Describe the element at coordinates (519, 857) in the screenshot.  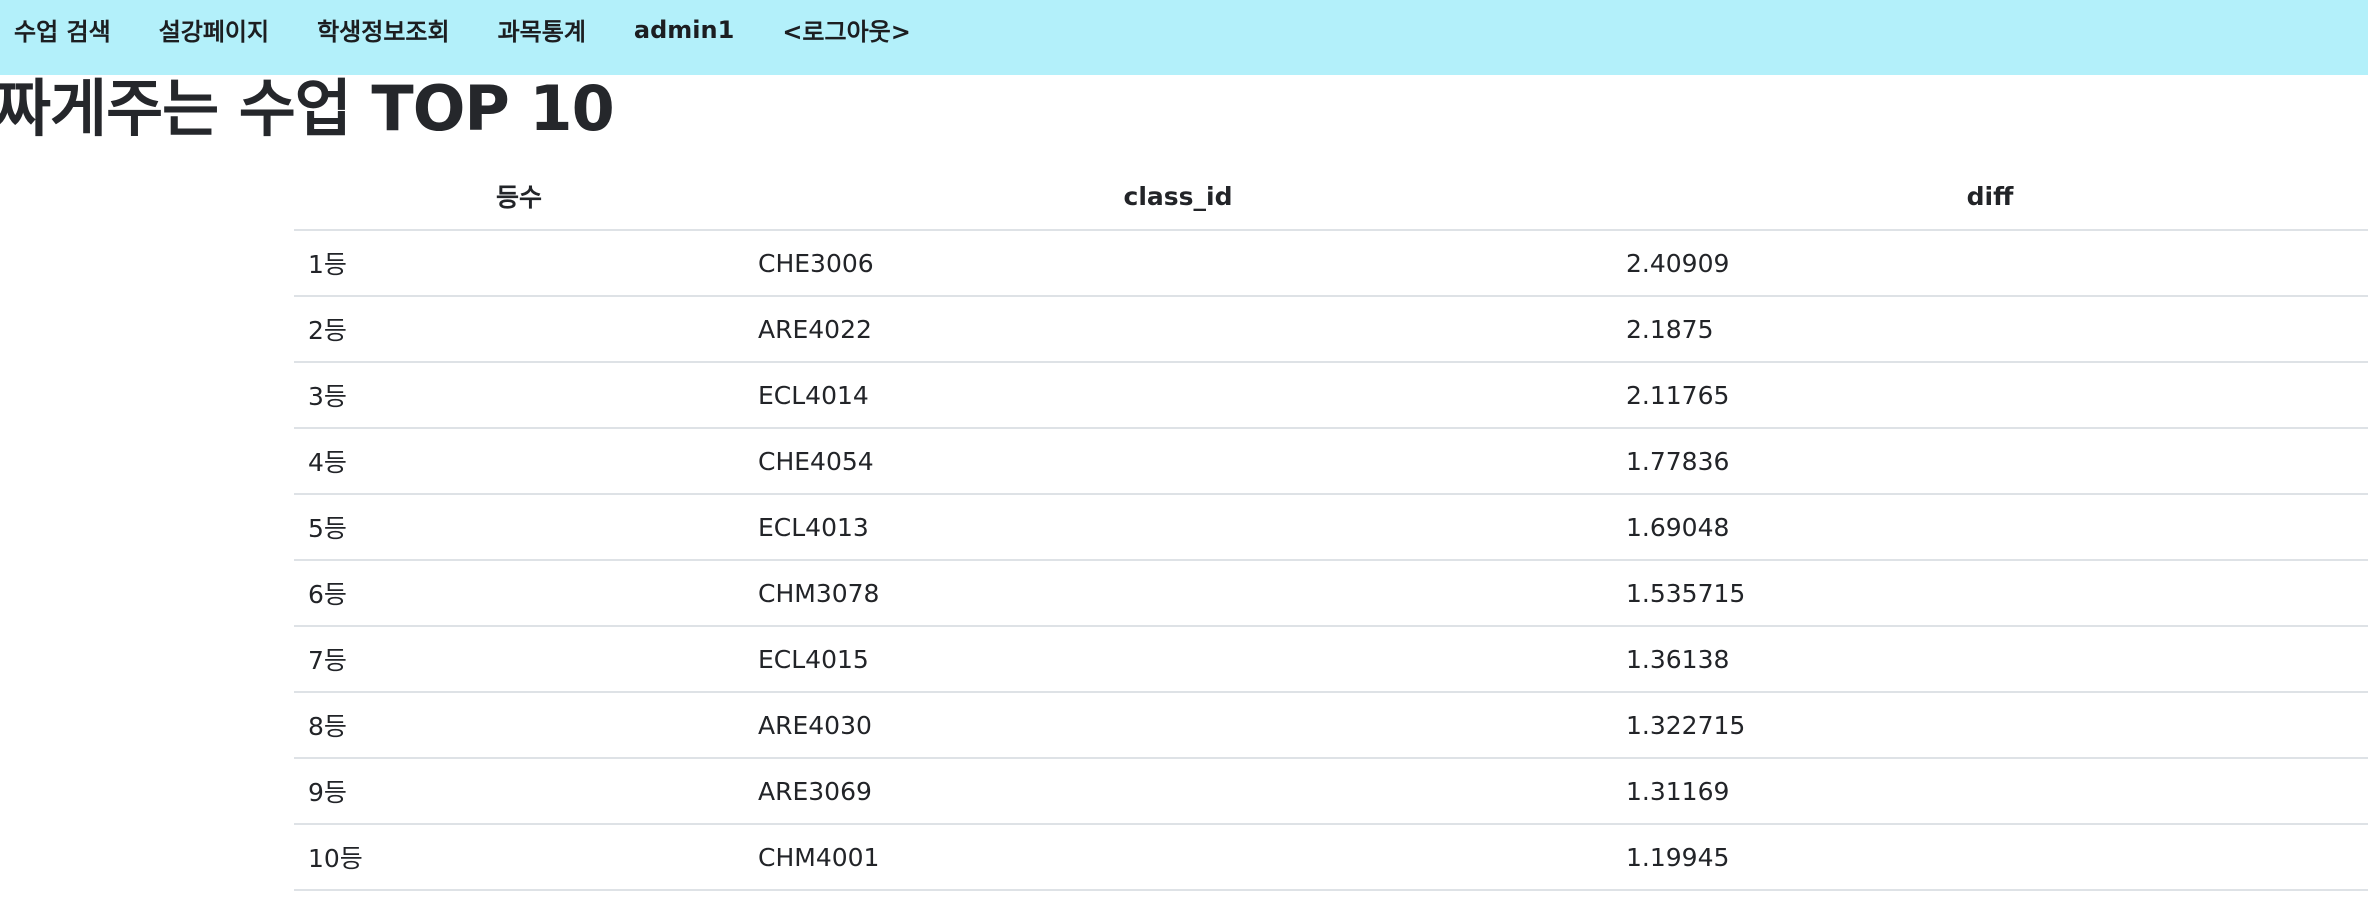
I see `cell-rank: 10등` at that location.